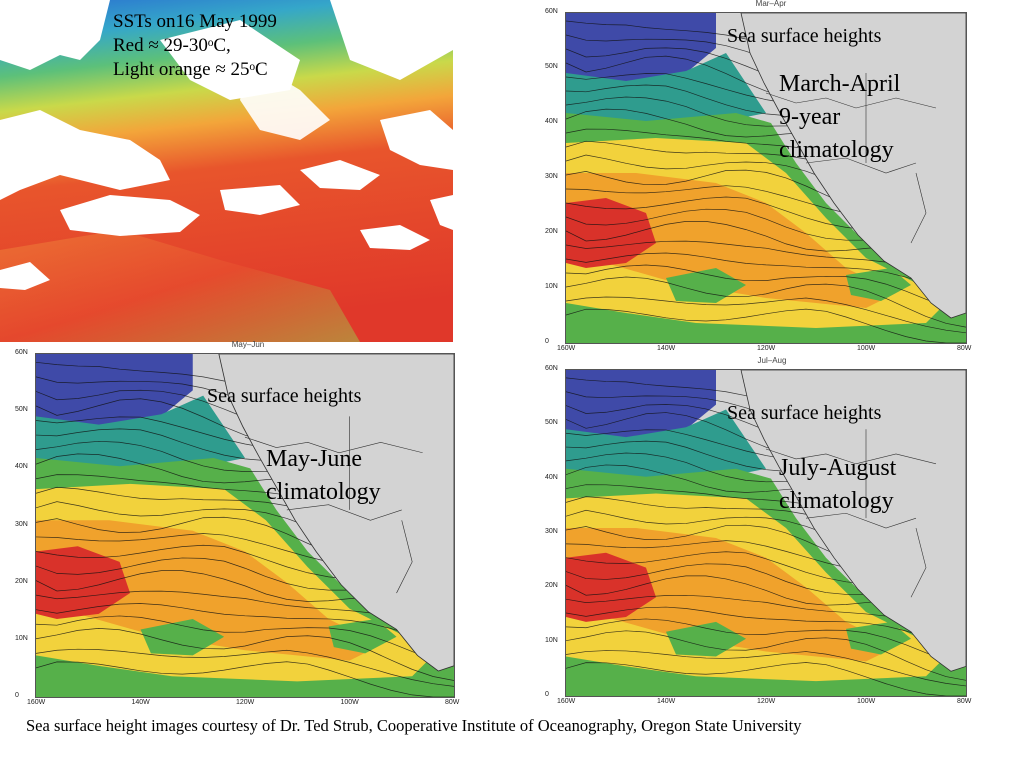 This screenshot has height=768, width=1024. What do you see at coordinates (838, 468) in the screenshot?
I see `season-label-line1: July-August` at bounding box center [838, 468].